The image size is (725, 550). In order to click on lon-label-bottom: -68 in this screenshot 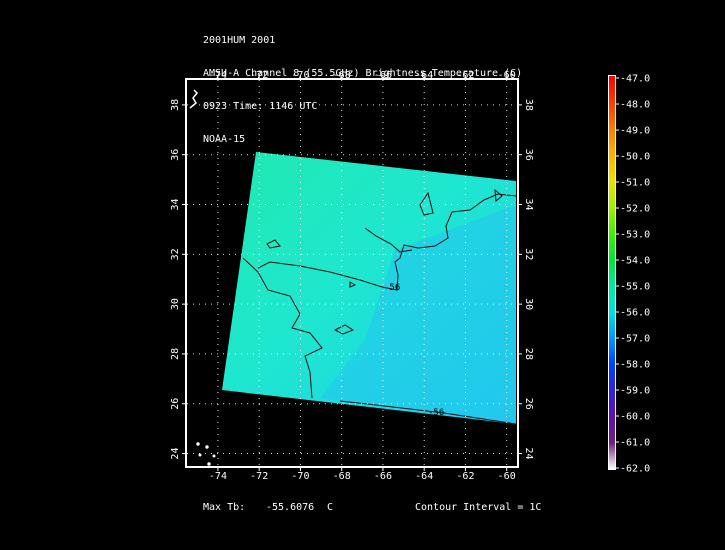, I will do `click(342, 476)`.